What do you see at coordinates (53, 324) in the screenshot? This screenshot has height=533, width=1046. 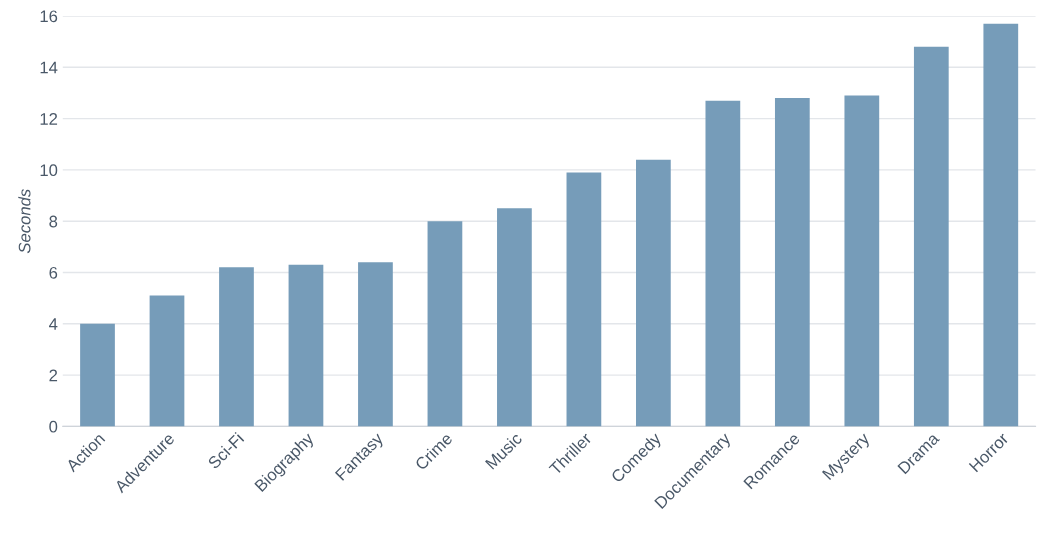 I see `y-tick-label: 4` at bounding box center [53, 324].